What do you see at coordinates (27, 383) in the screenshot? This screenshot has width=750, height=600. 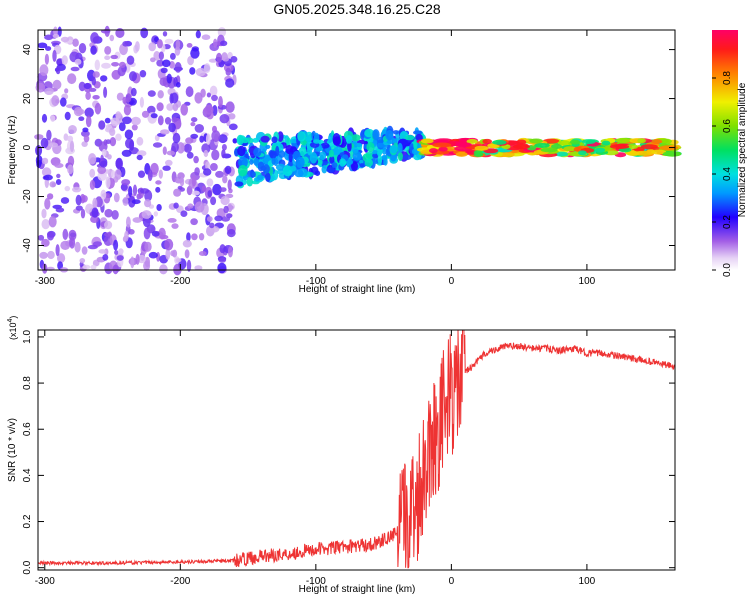 I see `y-tick-label: 0.8` at bounding box center [27, 383].